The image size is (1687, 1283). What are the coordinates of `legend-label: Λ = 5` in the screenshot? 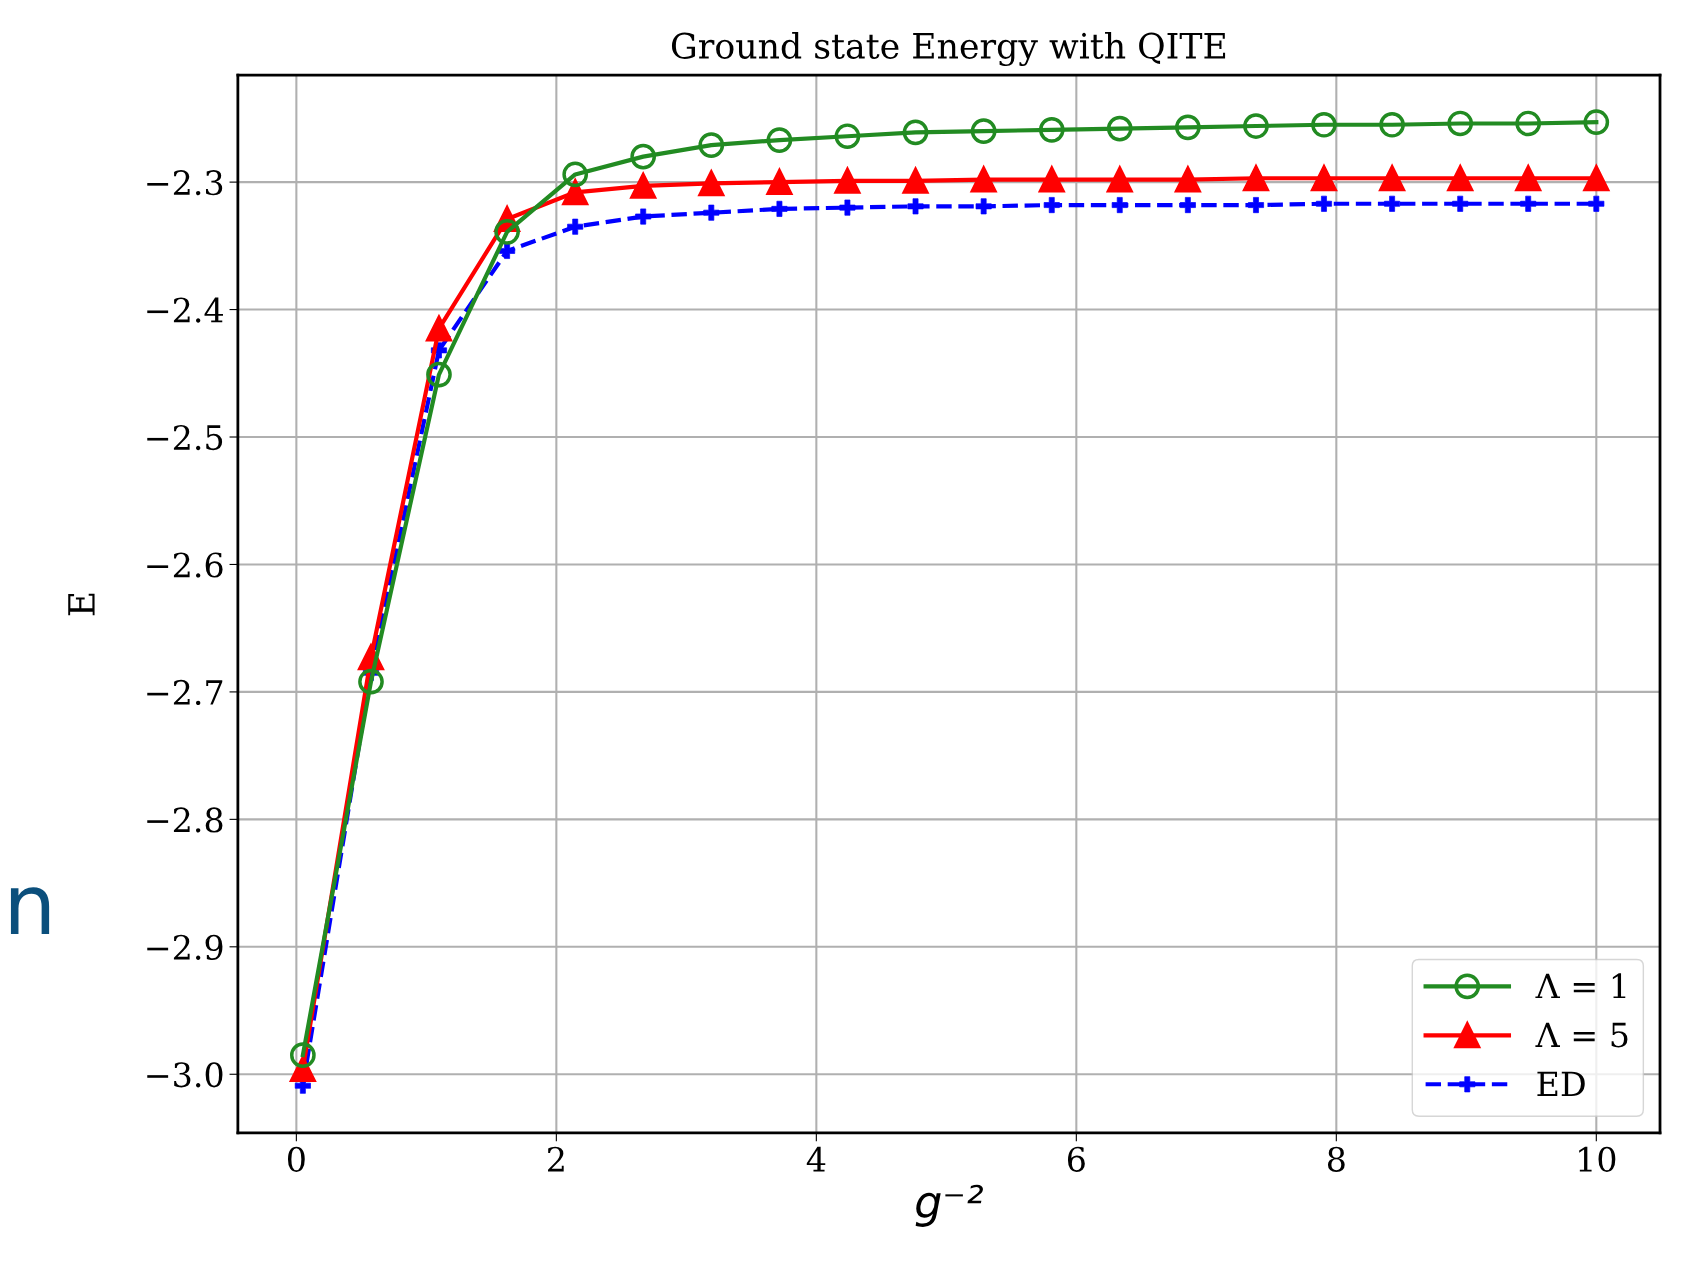 It's located at (1581, 1035).